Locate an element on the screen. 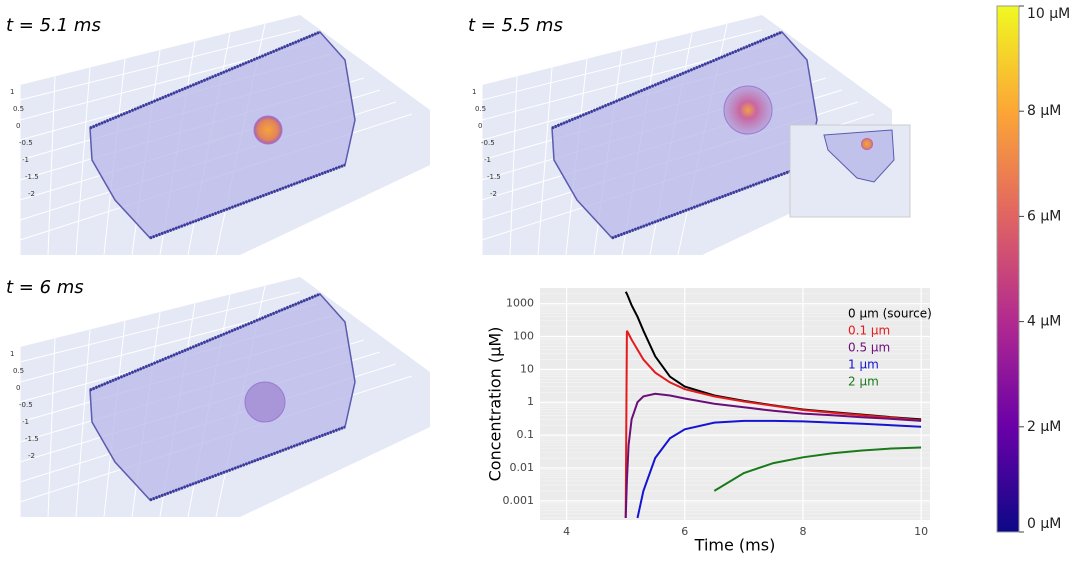 This screenshot has width=1084, height=562. legend-entry: 1 µm is located at coordinates (863, 365).